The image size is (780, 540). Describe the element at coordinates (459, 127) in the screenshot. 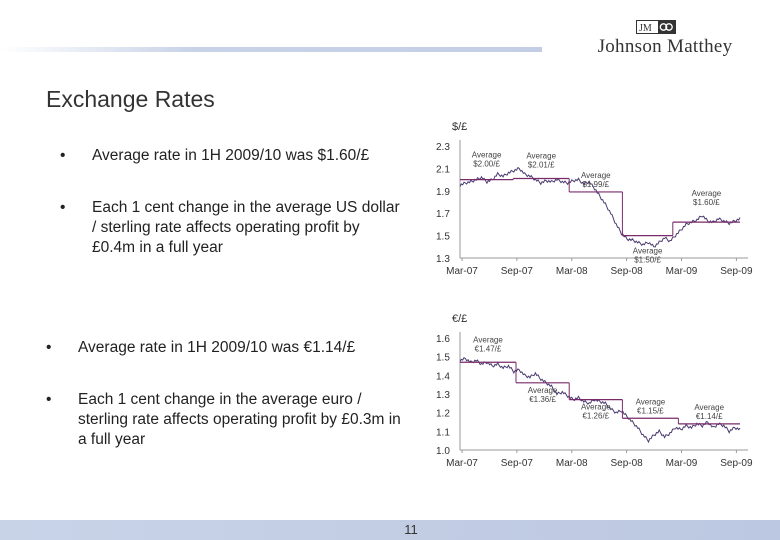

I see `chart-title: $/£` at that location.